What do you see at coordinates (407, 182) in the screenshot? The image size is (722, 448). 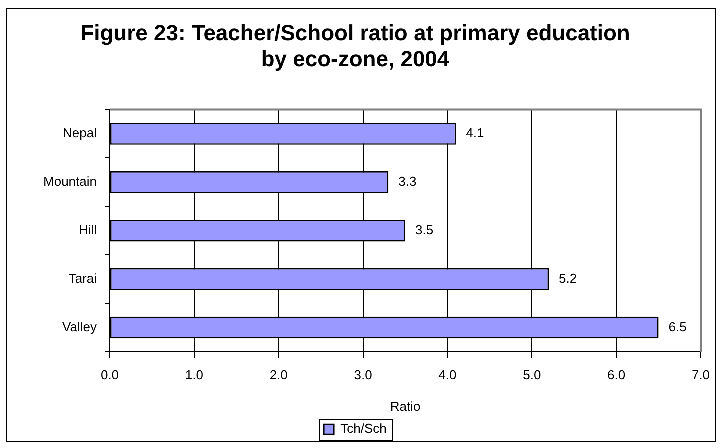 I see `data-label: 3.3` at bounding box center [407, 182].